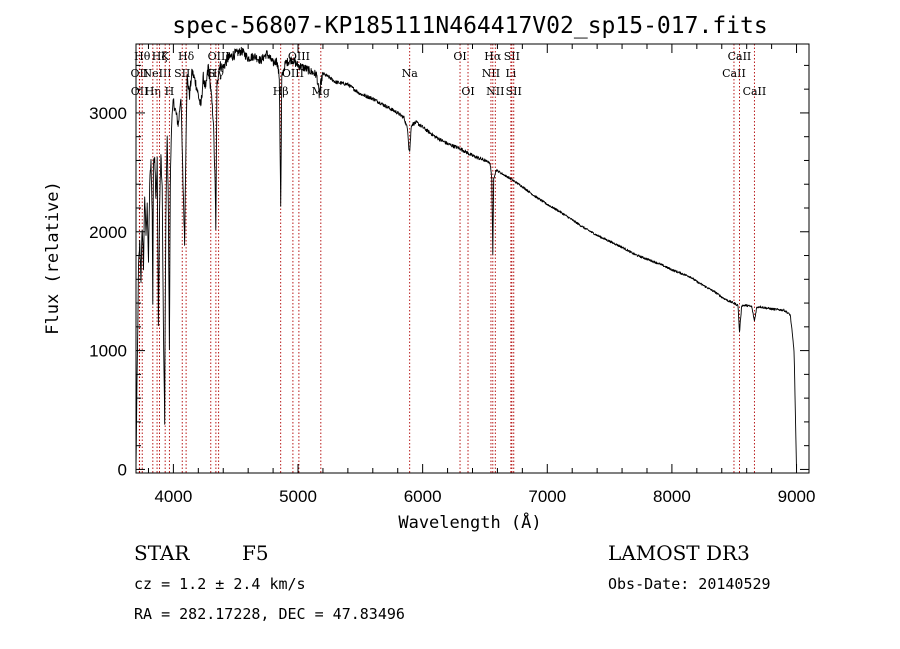 Image resolution: width=900 pixels, height=649 pixels. I want to click on line-marker-label-13: Hβ, so click(281, 91).